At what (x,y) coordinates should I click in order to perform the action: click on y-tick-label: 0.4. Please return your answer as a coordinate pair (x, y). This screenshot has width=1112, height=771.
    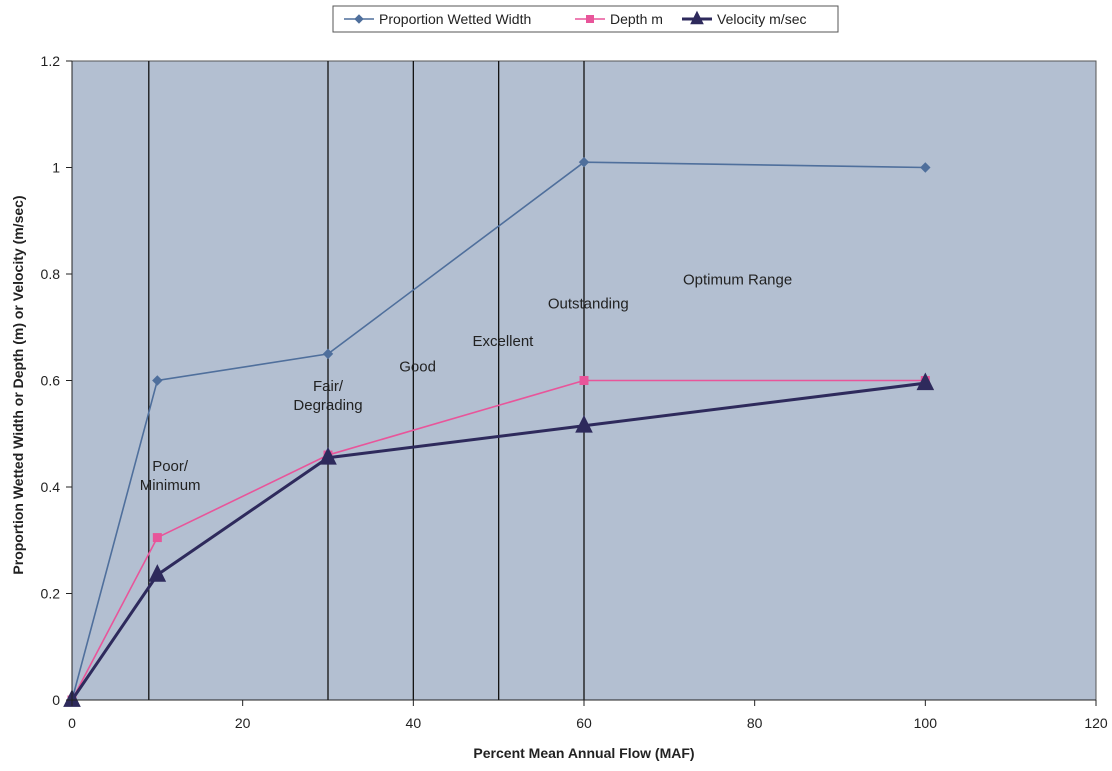
    Looking at the image, I should click on (51, 487).